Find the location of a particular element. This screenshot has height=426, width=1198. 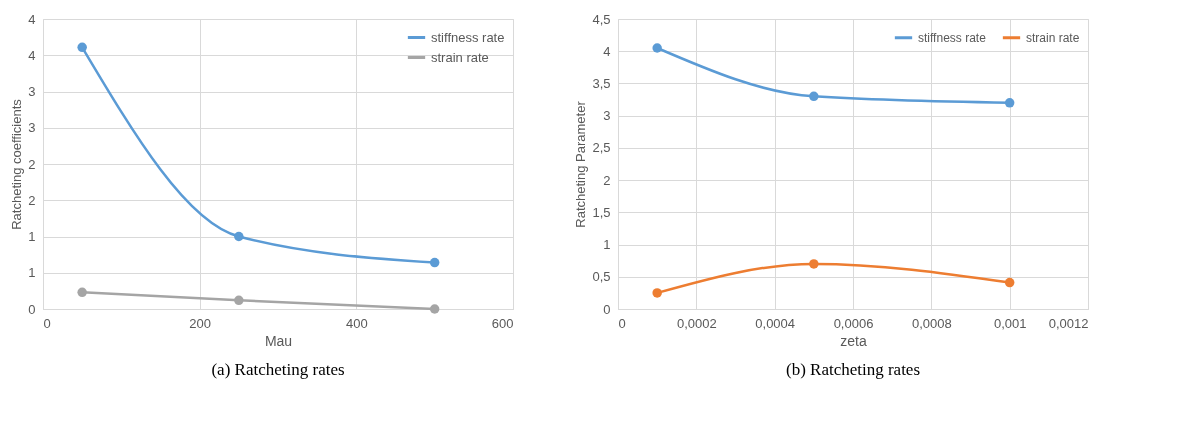

x-tick-label: 0,0008 is located at coordinates (931, 323).